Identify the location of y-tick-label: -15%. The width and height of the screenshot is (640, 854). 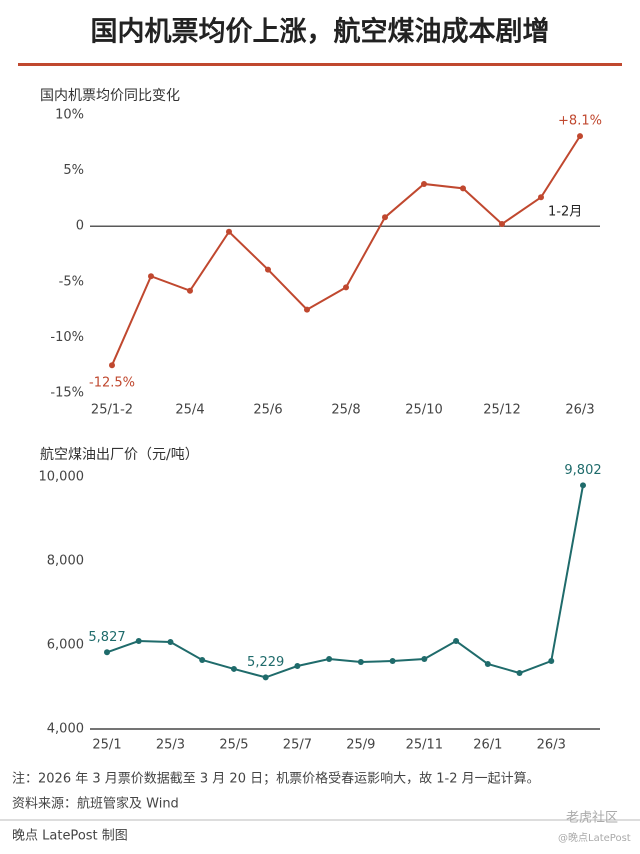
(67, 393).